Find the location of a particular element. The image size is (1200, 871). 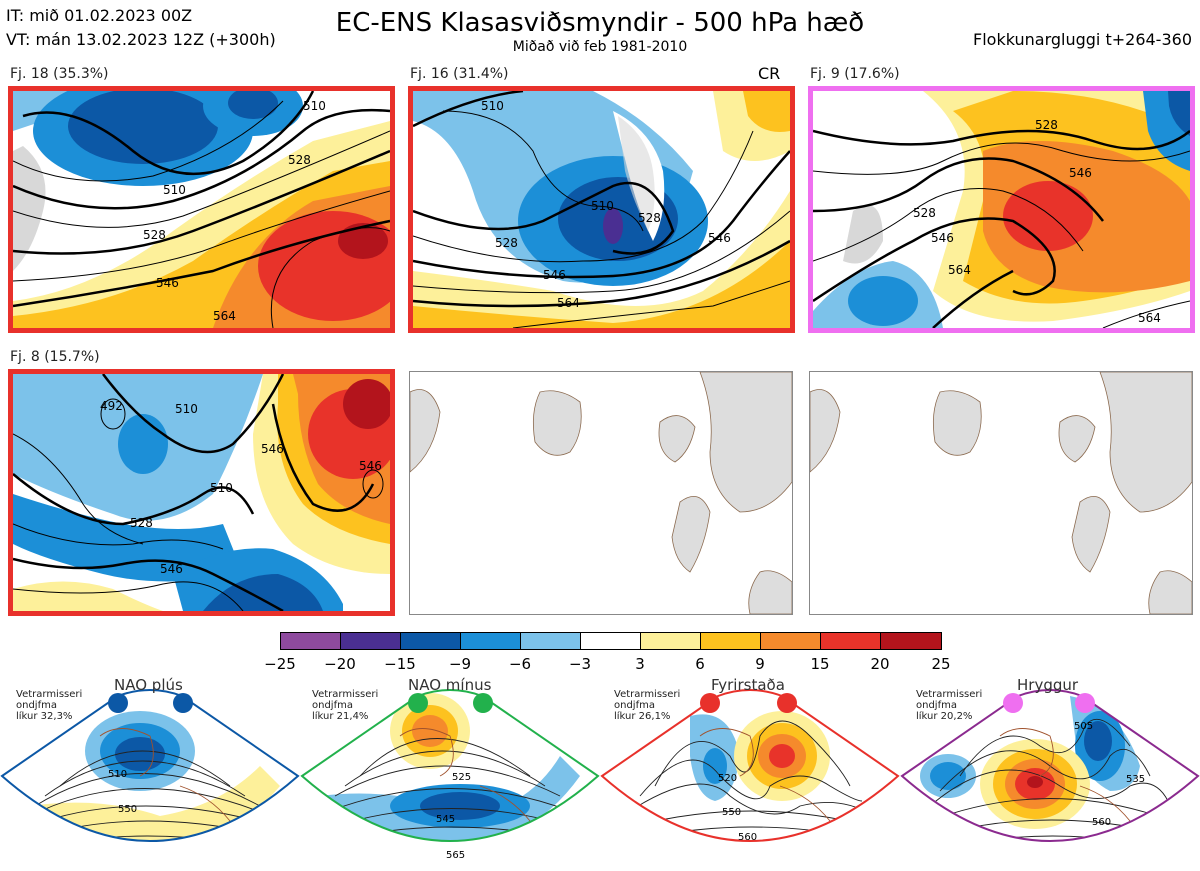

regime-title: Fyrirstaða is located at coordinates (748, 685).